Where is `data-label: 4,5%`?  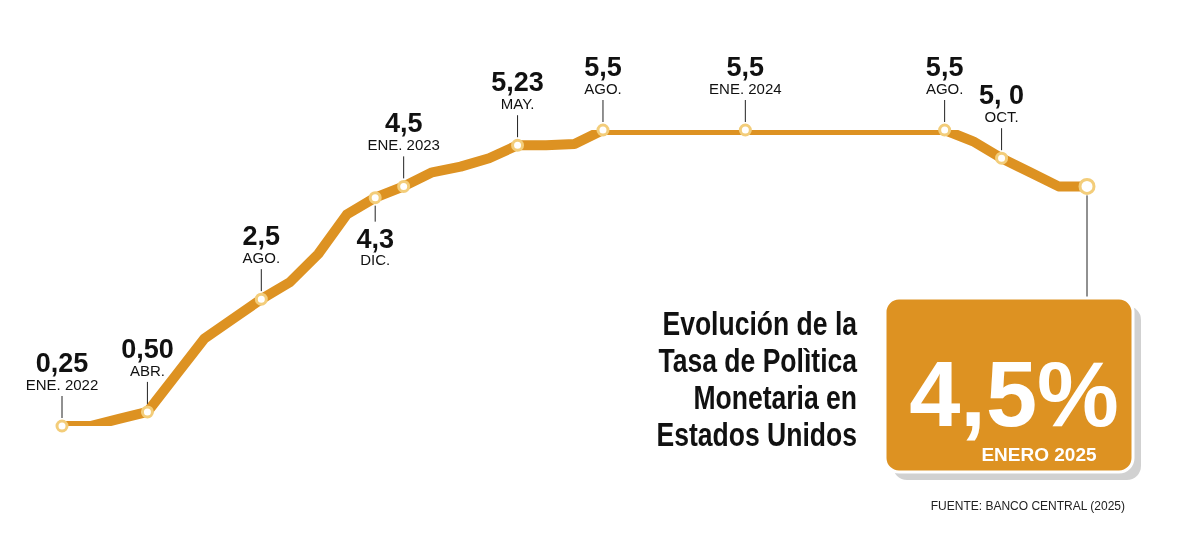
data-label: 4,5% is located at coordinates (1014, 394).